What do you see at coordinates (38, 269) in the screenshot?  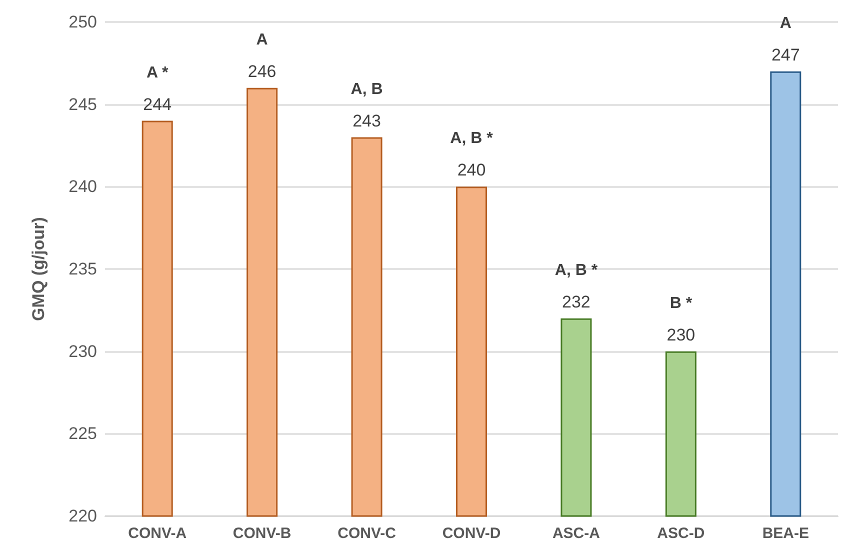 I see `y-axis-title: GMQ (g/jour)` at bounding box center [38, 269].